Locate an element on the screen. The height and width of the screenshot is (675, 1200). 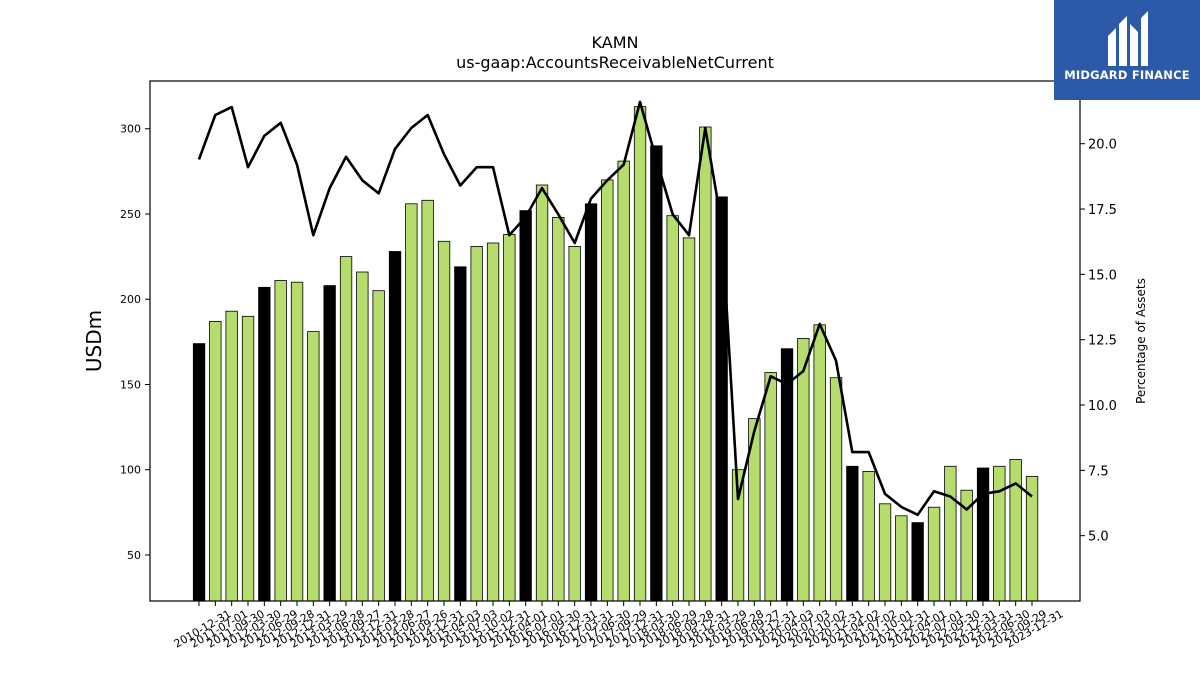
y2-tick-label-3: 12.5 is located at coordinates (1102, 341).